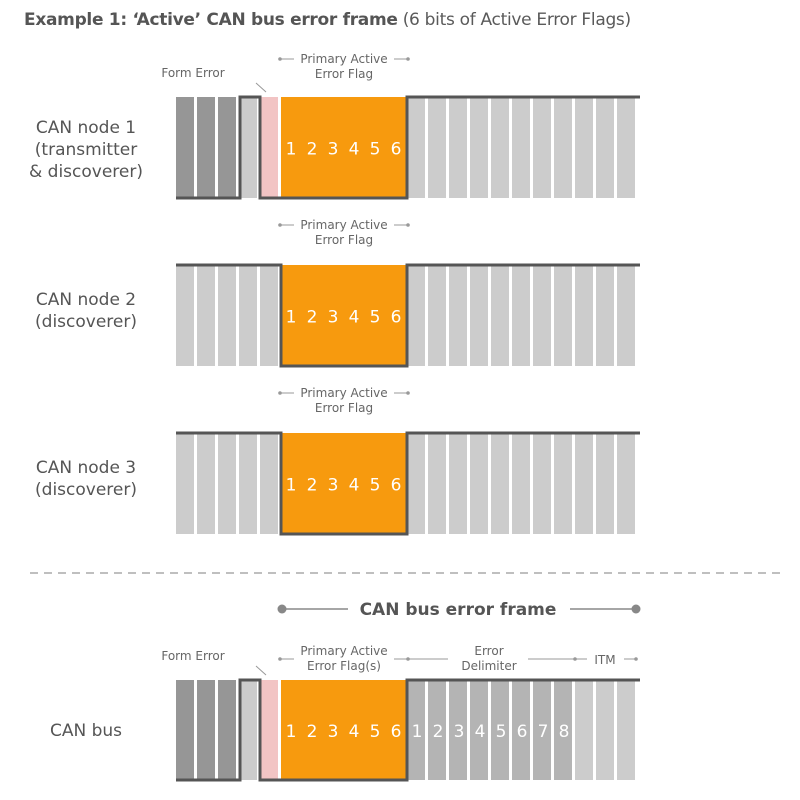 The width and height of the screenshot is (800, 800). Describe the element at coordinates (636, 609) in the screenshot. I see `frame-span-right-dot` at that location.